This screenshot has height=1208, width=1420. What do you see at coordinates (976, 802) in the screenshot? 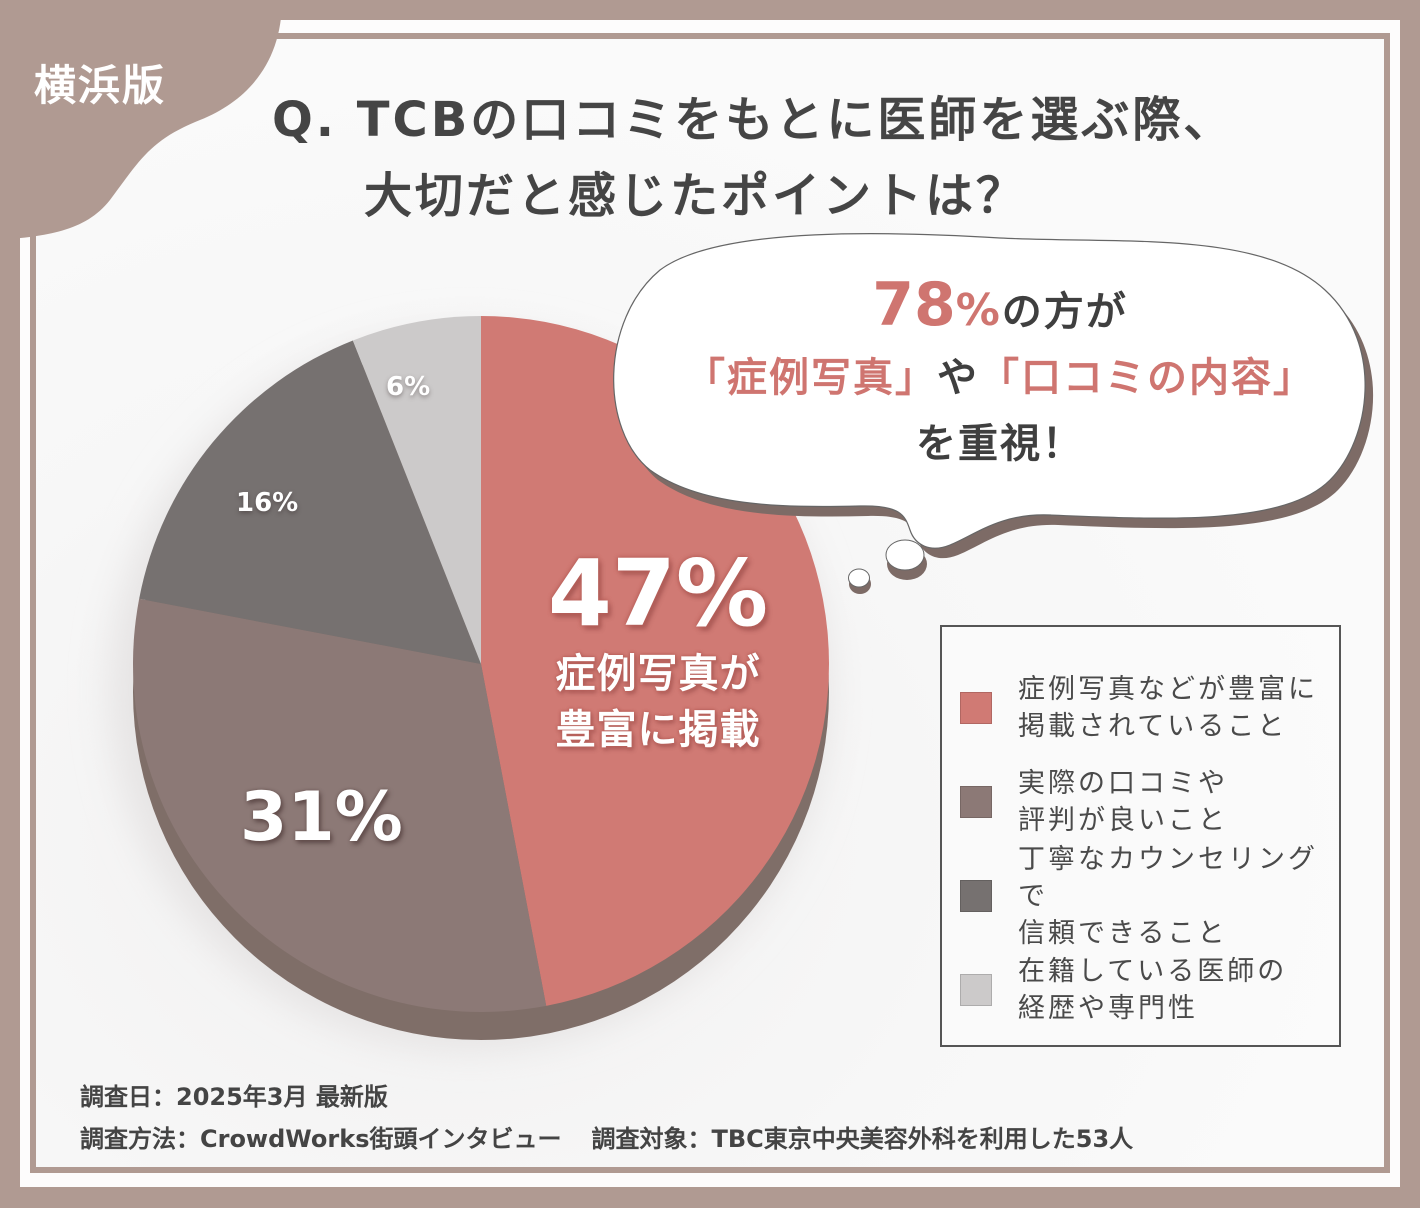
I see `legend-swatch-reviews` at bounding box center [976, 802].